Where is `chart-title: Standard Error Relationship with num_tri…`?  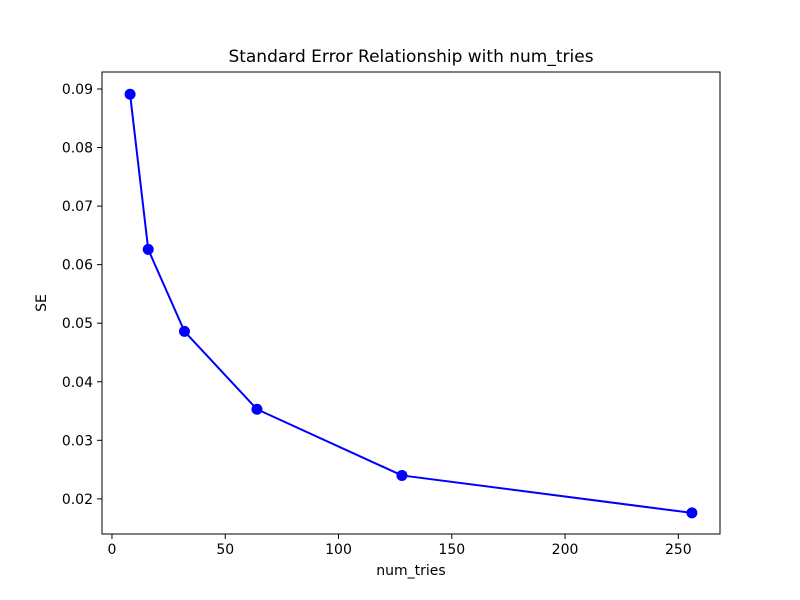 chart-title: Standard Error Relationship with num_tri… is located at coordinates (410, 57).